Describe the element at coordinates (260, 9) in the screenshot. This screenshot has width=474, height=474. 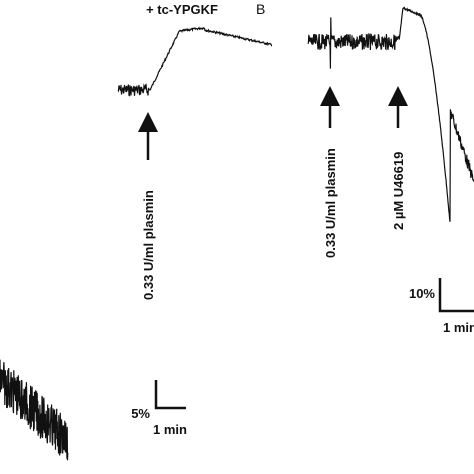
I see `panel-letter: B` at that location.